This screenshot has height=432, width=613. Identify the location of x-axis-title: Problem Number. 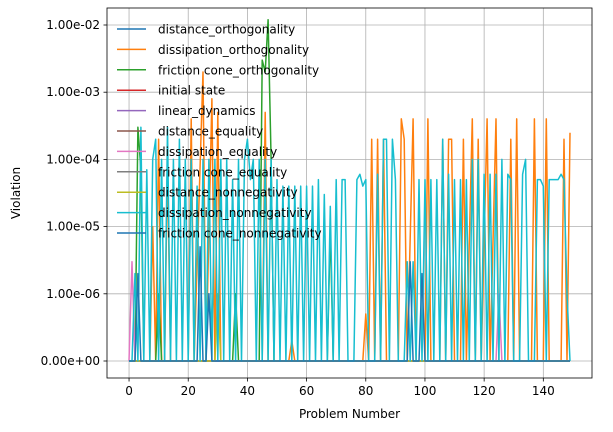
(349, 414).